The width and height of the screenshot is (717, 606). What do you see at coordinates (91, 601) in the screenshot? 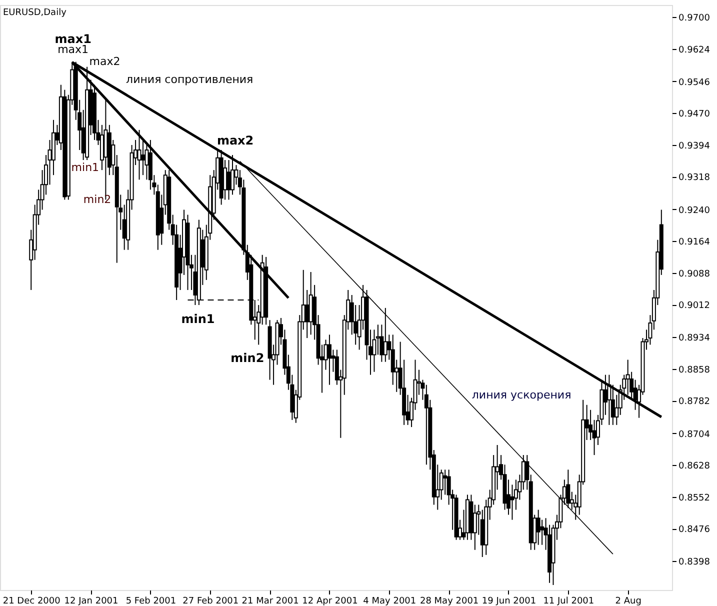
I see `x-tick-label: 12 Jan 2001` at bounding box center [91, 601].